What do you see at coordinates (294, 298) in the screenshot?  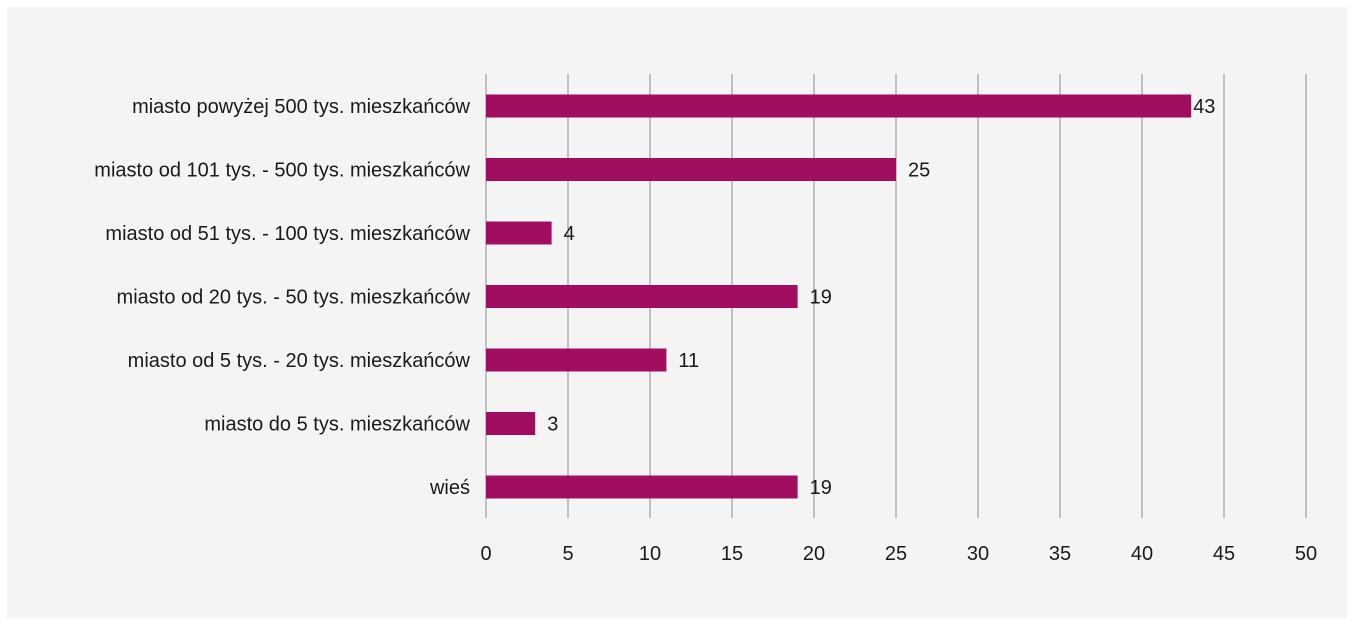 I see `category-label: miasto od 20 tys. - 50 tys. mieszkańców` at bounding box center [294, 298].